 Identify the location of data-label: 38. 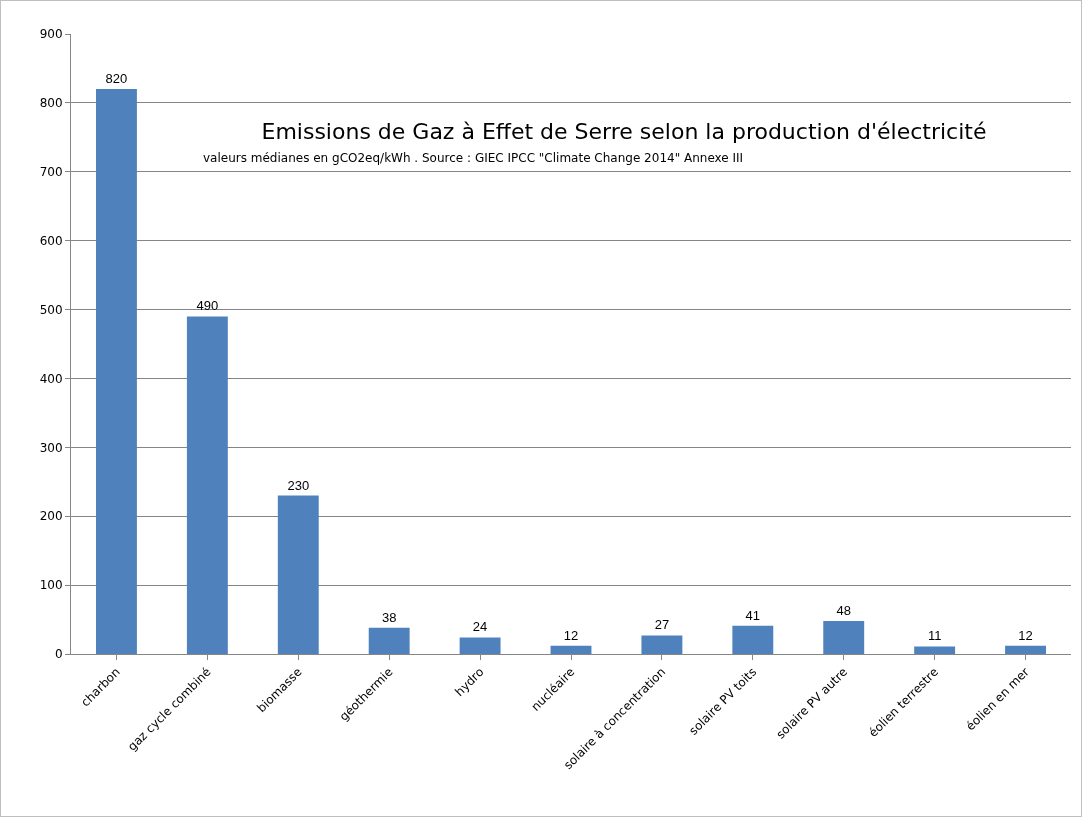
(389, 617).